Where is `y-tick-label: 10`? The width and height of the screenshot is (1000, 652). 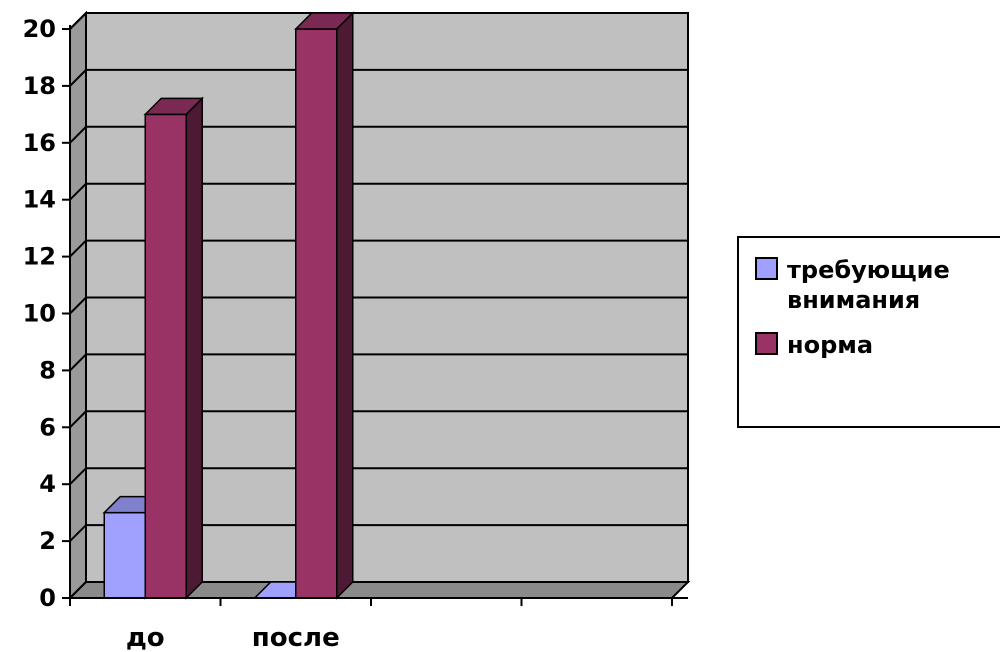 y-tick-label: 10 is located at coordinates (39, 314).